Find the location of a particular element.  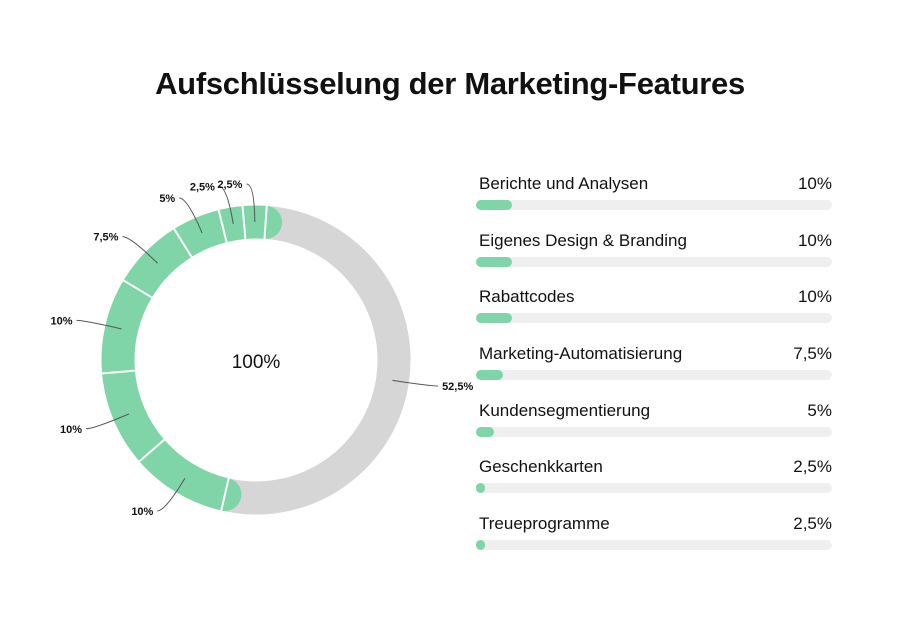

bar-row-1: Berichte und Analysen 10% is located at coordinates (654, 202).